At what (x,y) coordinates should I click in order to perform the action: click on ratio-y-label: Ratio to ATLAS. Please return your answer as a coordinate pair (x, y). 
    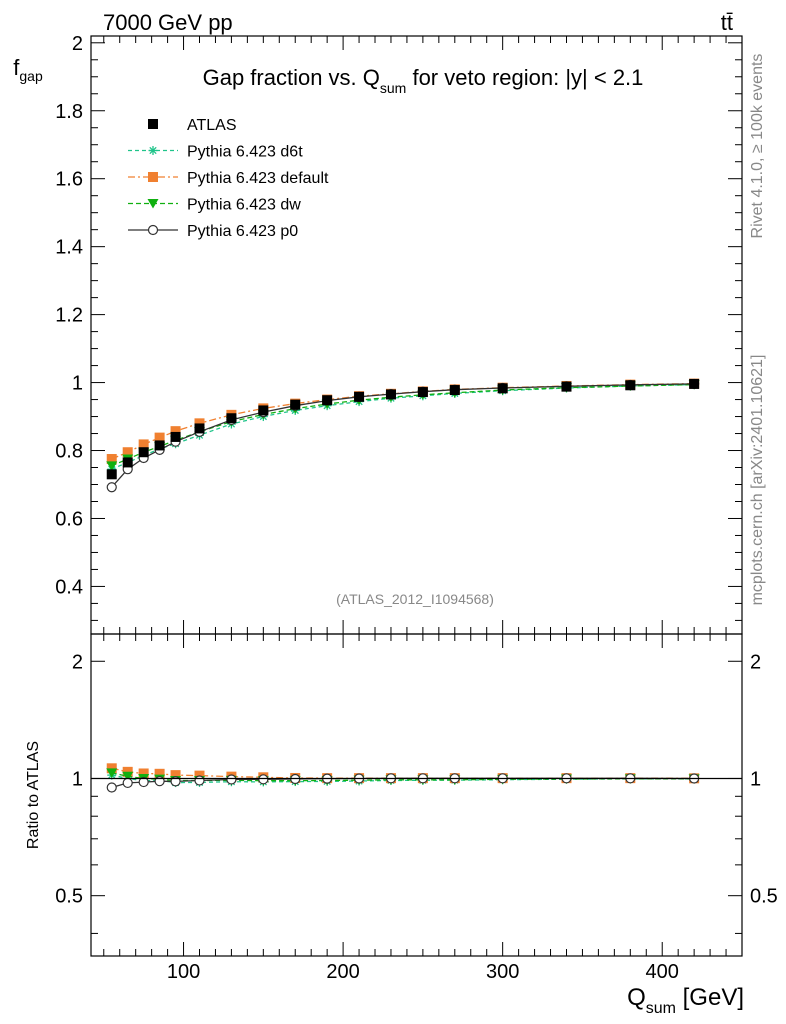
    Looking at the image, I should click on (33, 795).